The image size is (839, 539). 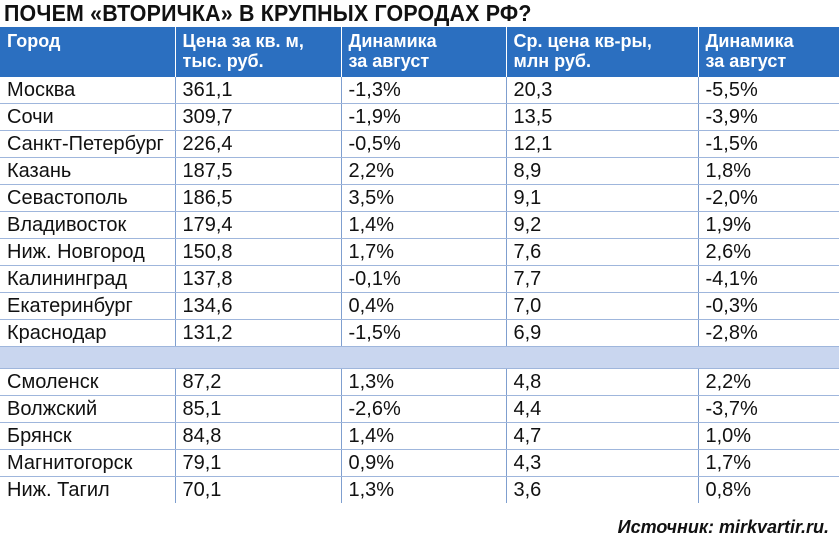 What do you see at coordinates (723, 527) in the screenshot?
I see `source-note: Источник: mirkvartir.ru.` at bounding box center [723, 527].